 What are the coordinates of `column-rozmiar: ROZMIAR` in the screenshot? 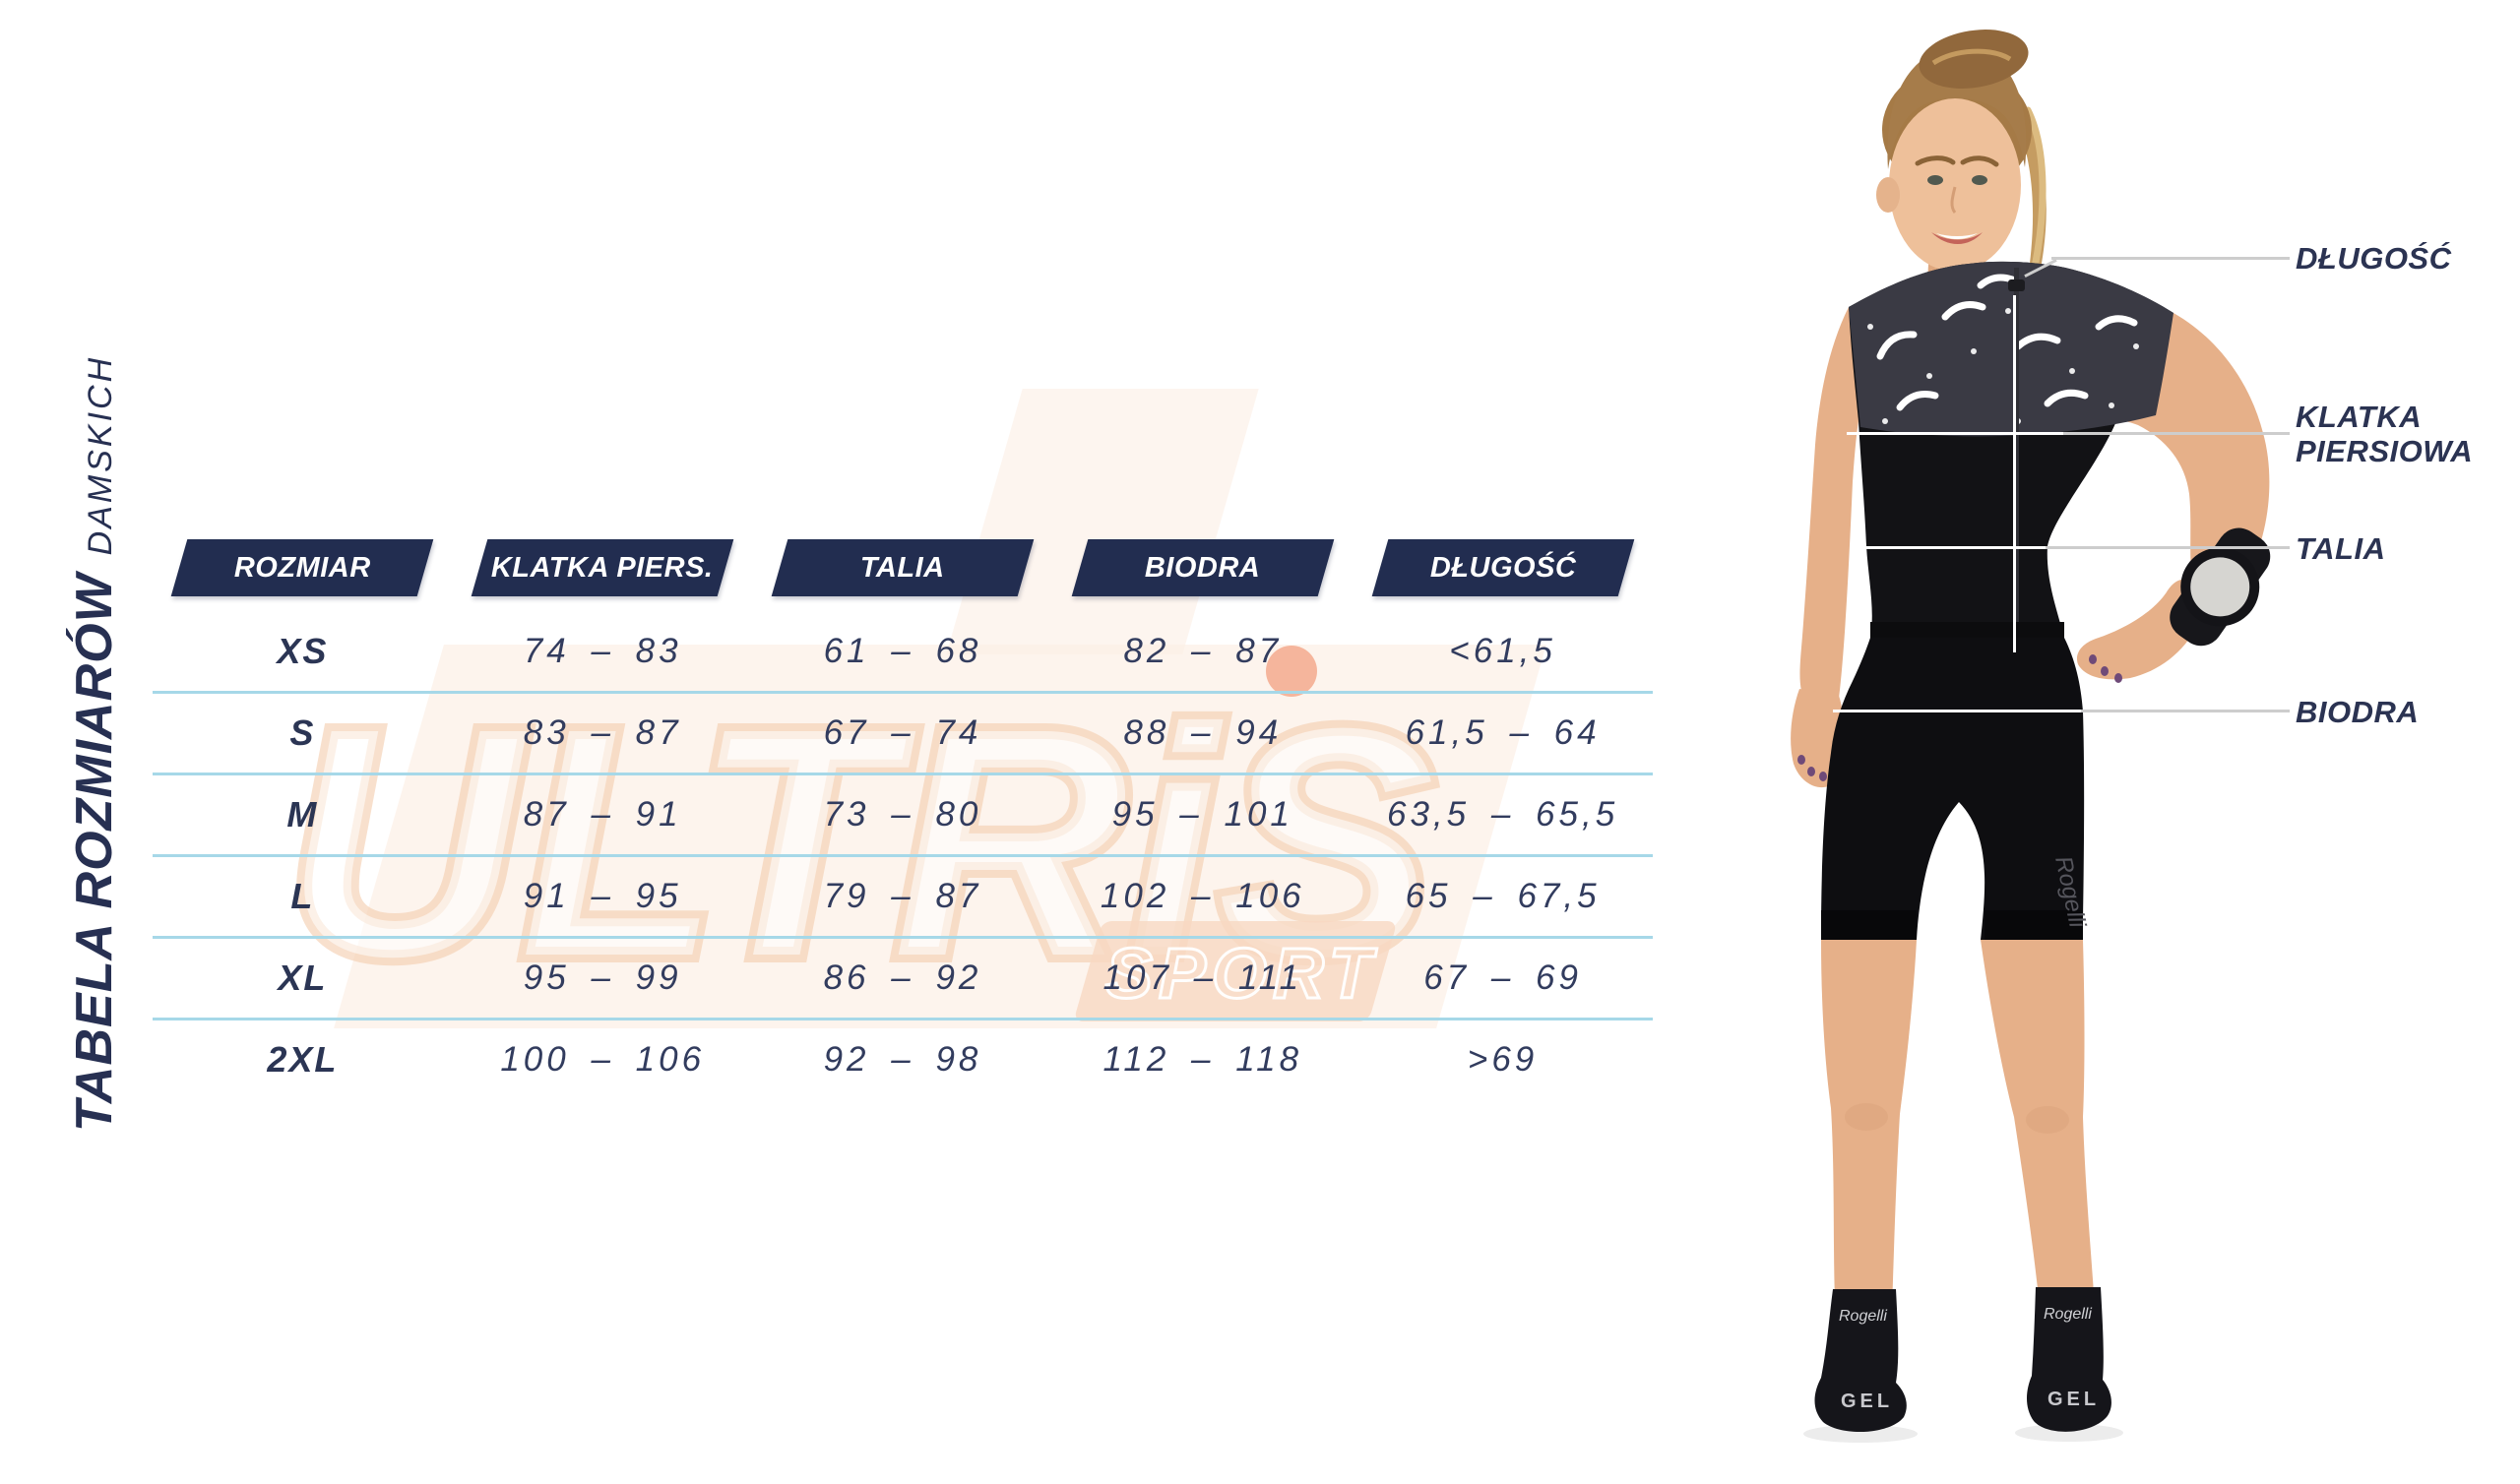 It's located at (303, 567).